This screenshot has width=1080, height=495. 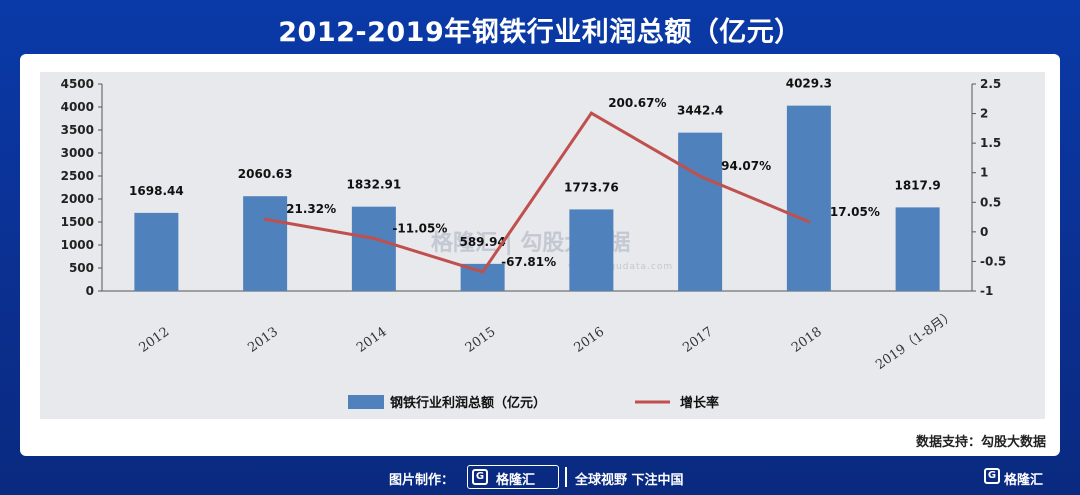 What do you see at coordinates (992, 476) in the screenshot?
I see `corner-g-icon: G` at bounding box center [992, 476].